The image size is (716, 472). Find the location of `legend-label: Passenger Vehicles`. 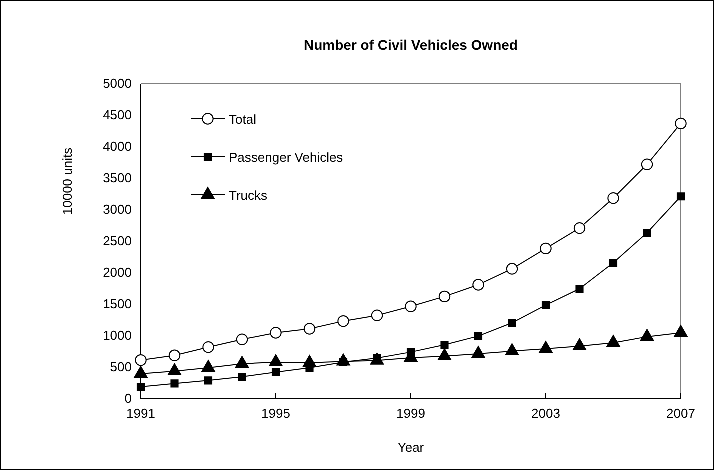

legend-label: Passenger Vehicles is located at coordinates (286, 157).